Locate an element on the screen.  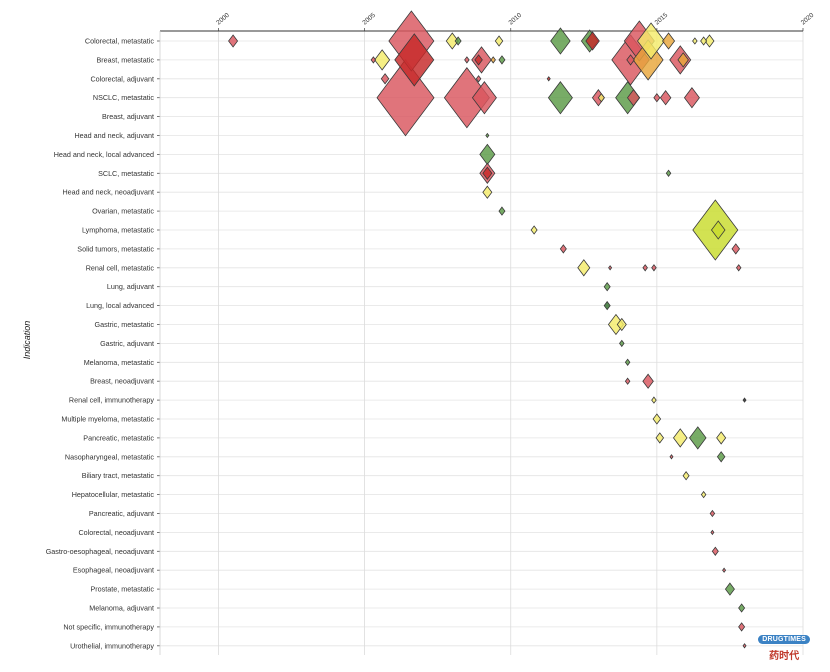
y-category-label: Hepatocellular, metastatic is located at coordinates (113, 494).